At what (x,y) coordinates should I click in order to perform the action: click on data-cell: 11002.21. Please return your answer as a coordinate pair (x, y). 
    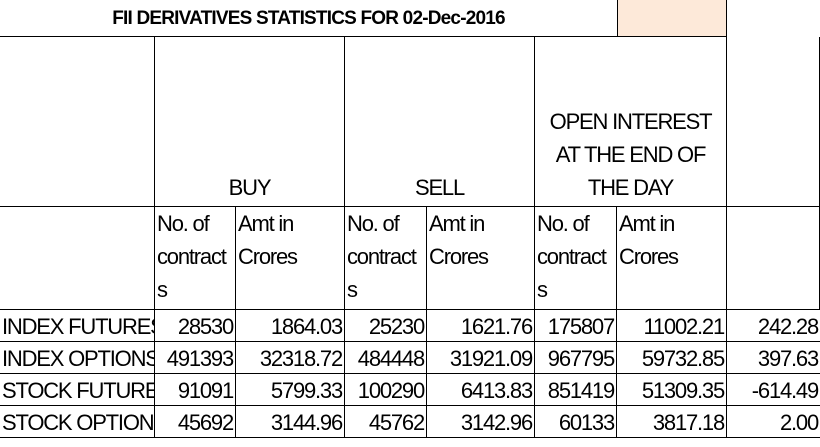
    Looking at the image, I should click on (672, 326).